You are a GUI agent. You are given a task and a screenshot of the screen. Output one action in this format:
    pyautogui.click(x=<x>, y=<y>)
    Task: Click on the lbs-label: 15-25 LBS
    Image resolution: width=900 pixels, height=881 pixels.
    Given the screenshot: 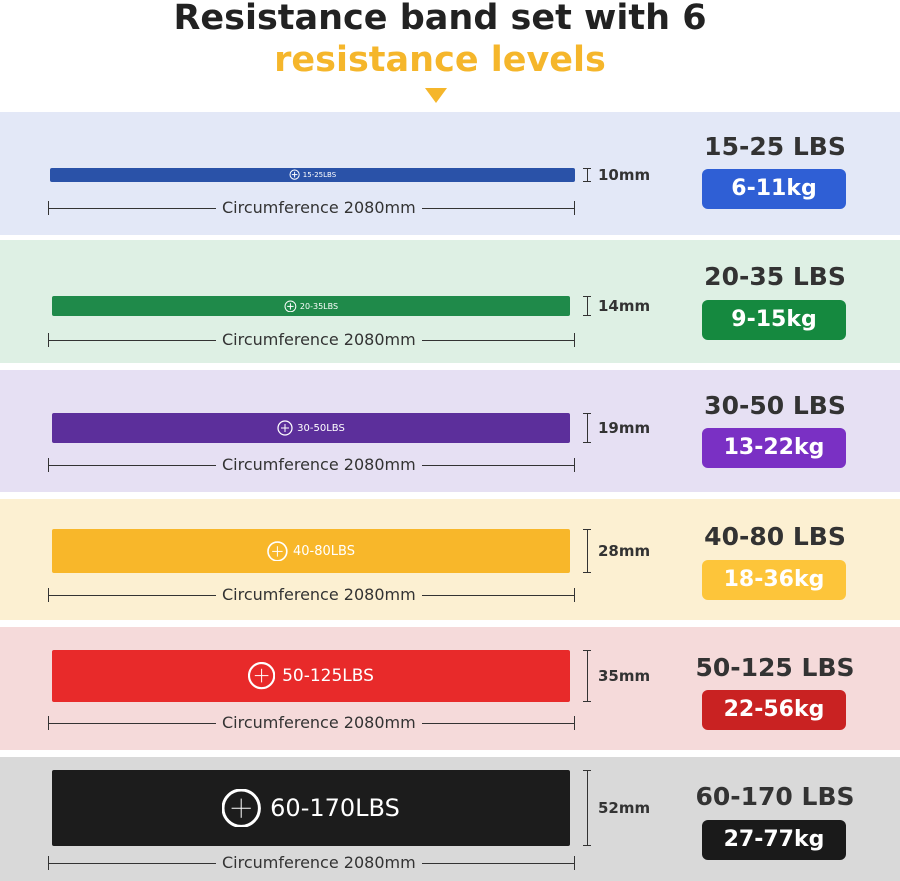 What is the action you would take?
    pyautogui.click(x=775, y=146)
    